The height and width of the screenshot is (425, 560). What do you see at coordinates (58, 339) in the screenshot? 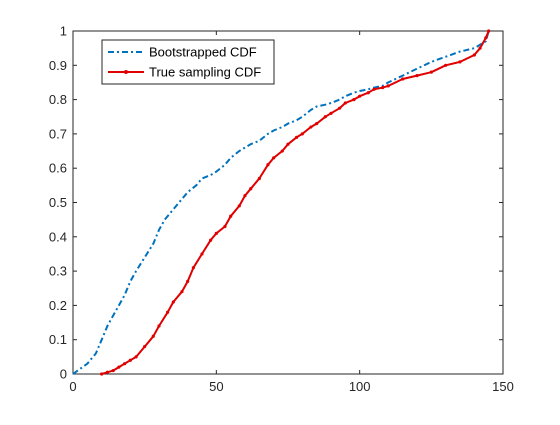
I see `y-tick-label: 0.1` at bounding box center [58, 339].